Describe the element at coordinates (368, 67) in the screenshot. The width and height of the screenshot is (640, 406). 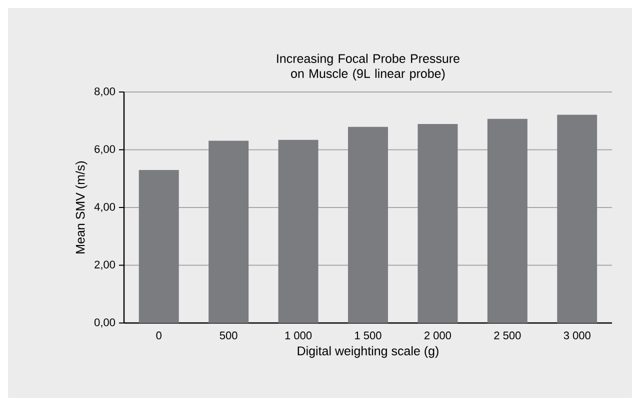
I see `chart-title: Increasing Focal Probe Pressure on Muscle (9L linear probe)` at that location.